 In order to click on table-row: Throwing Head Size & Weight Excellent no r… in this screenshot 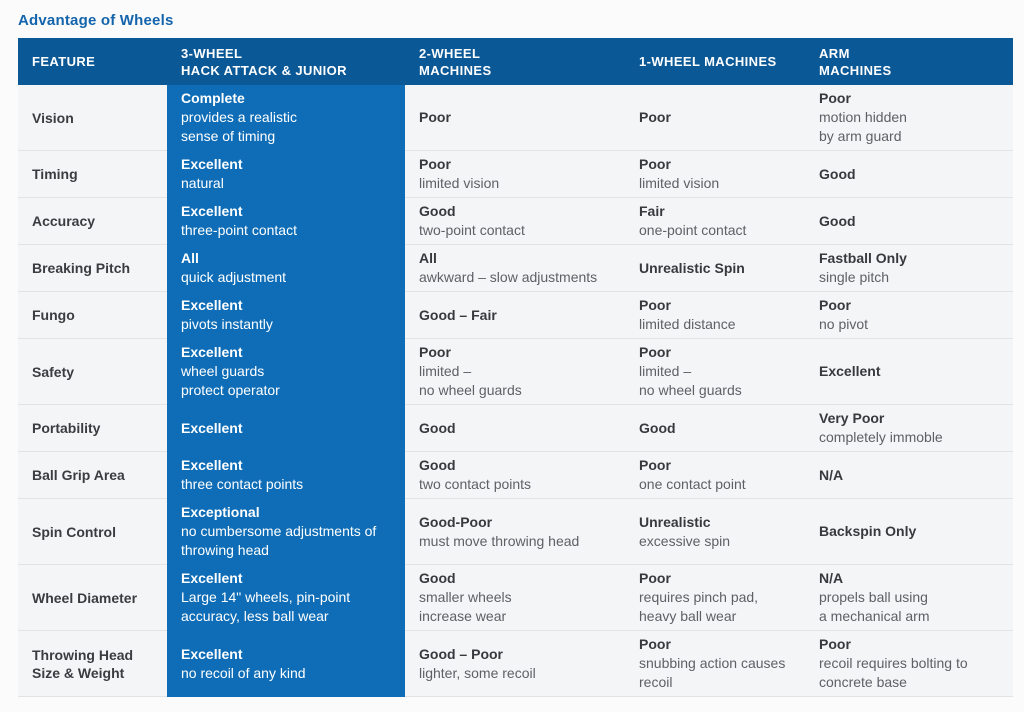, I will do `click(515, 663)`.